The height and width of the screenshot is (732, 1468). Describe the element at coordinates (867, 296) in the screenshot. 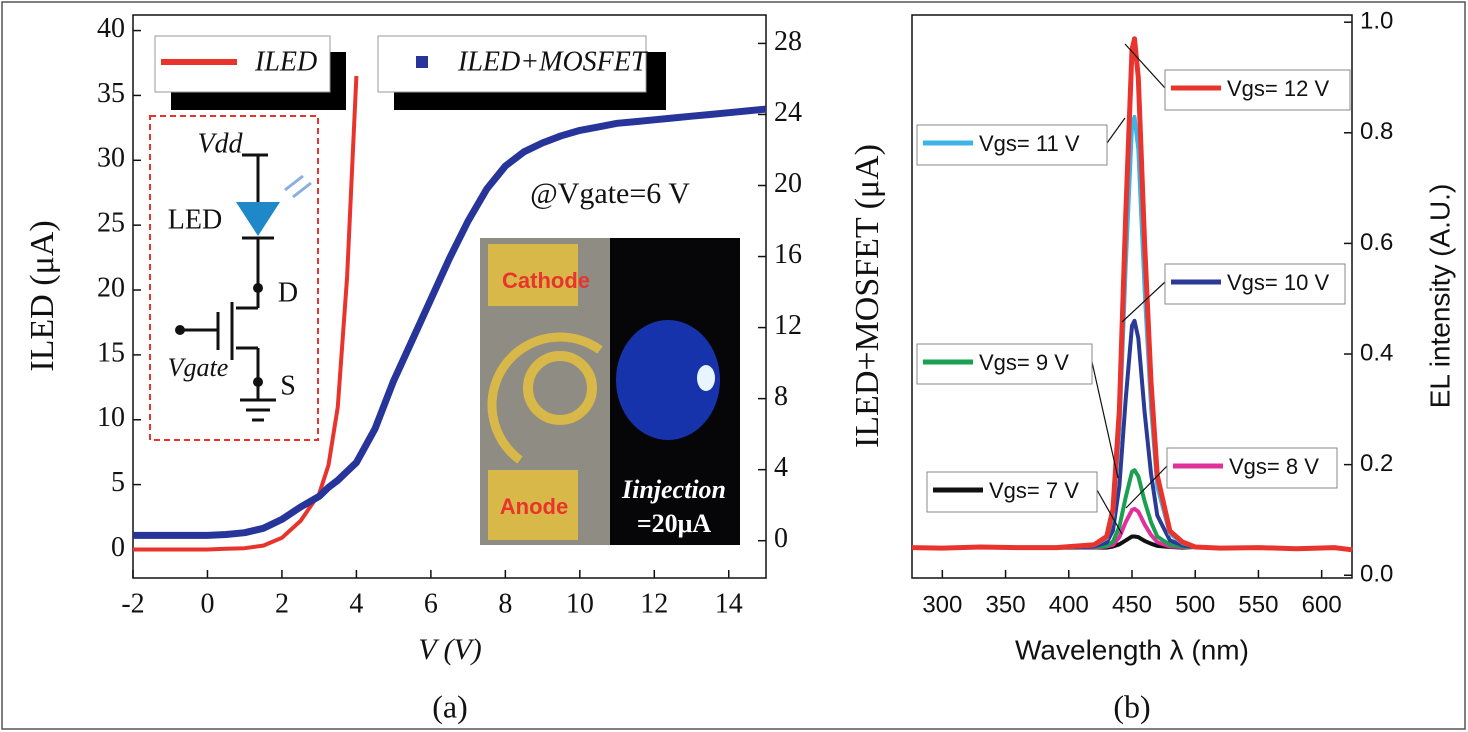

I see `y2-axis-label: ILED+MOSFET (μA)` at that location.